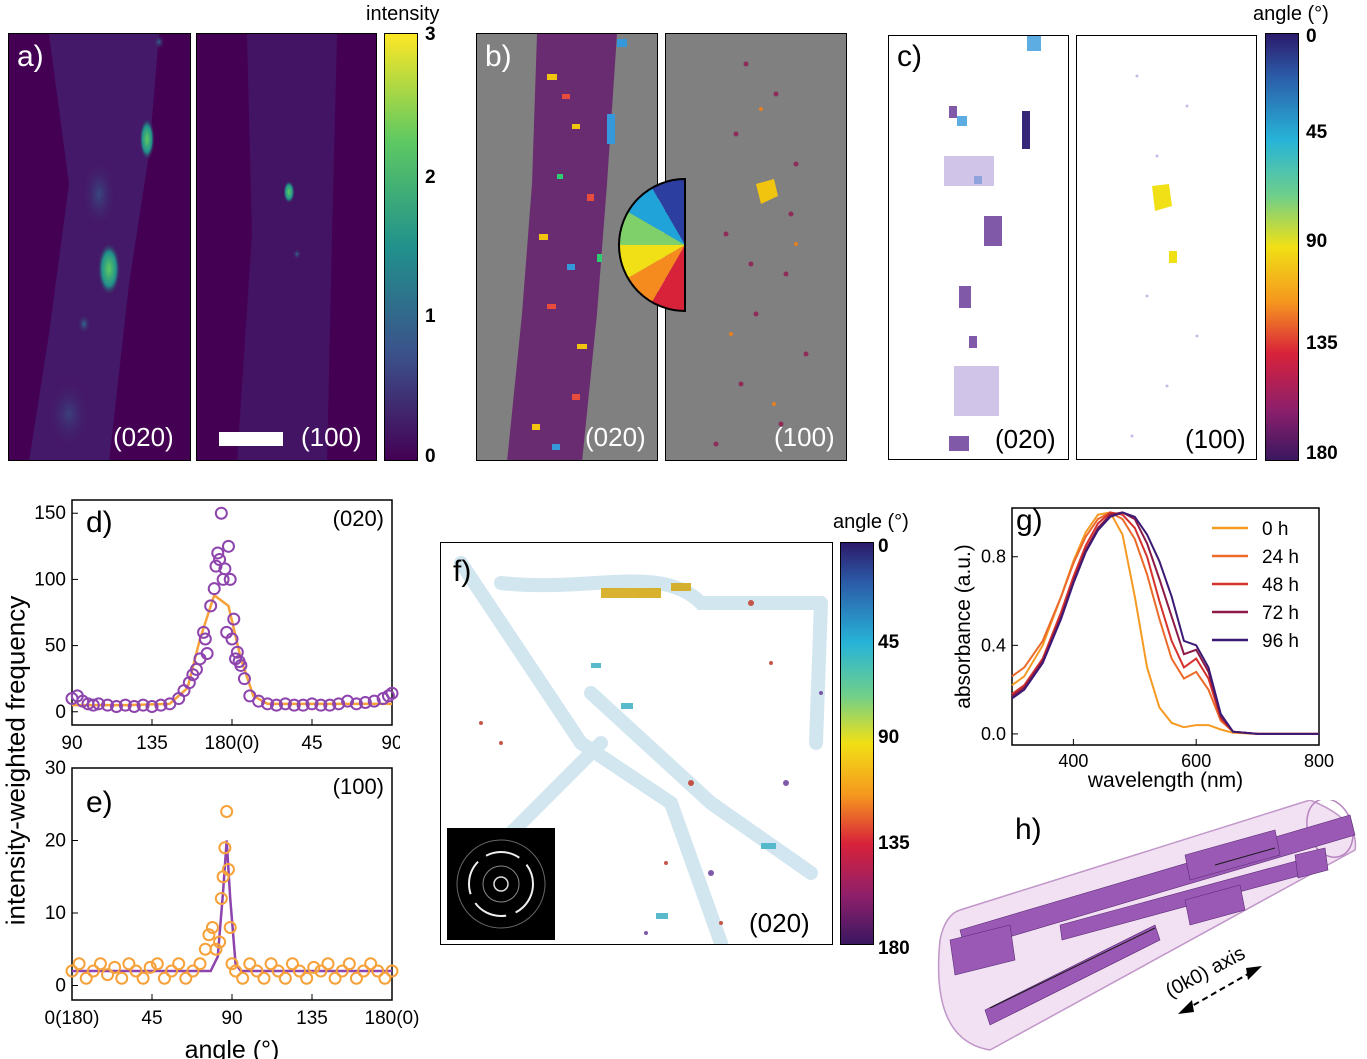 This screenshot has width=1367, height=1059. What do you see at coordinates (1280, 557) in the screenshot?
I see `legend-label: 24 h` at bounding box center [1280, 557].